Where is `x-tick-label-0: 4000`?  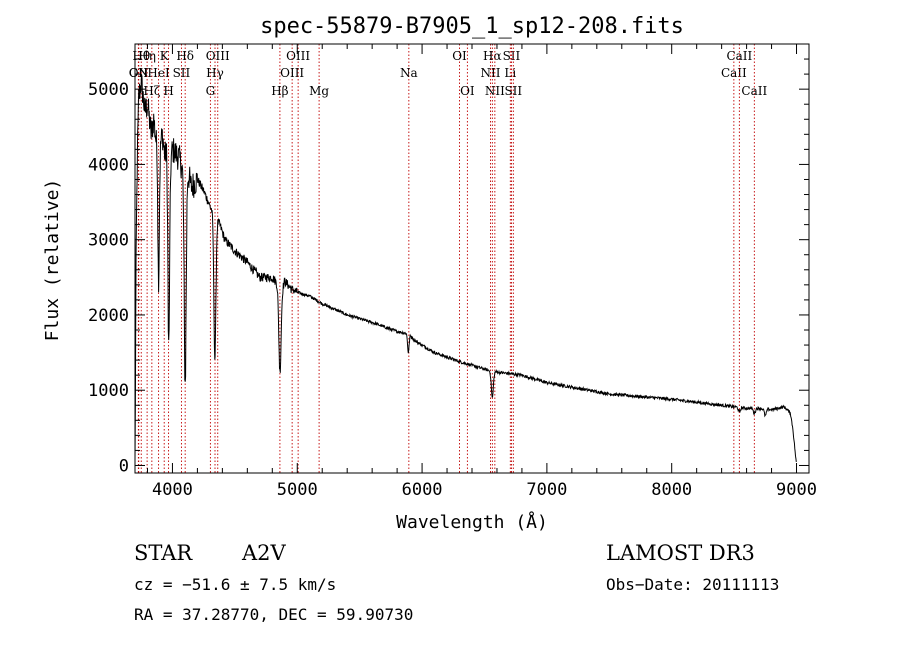 x-tick-label-0: 4000 is located at coordinates (172, 490).